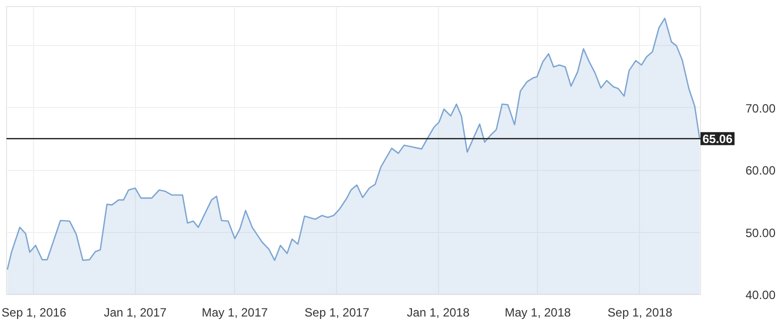  I want to click on x-tick-label: Sep 1, 2017, so click(337, 313).